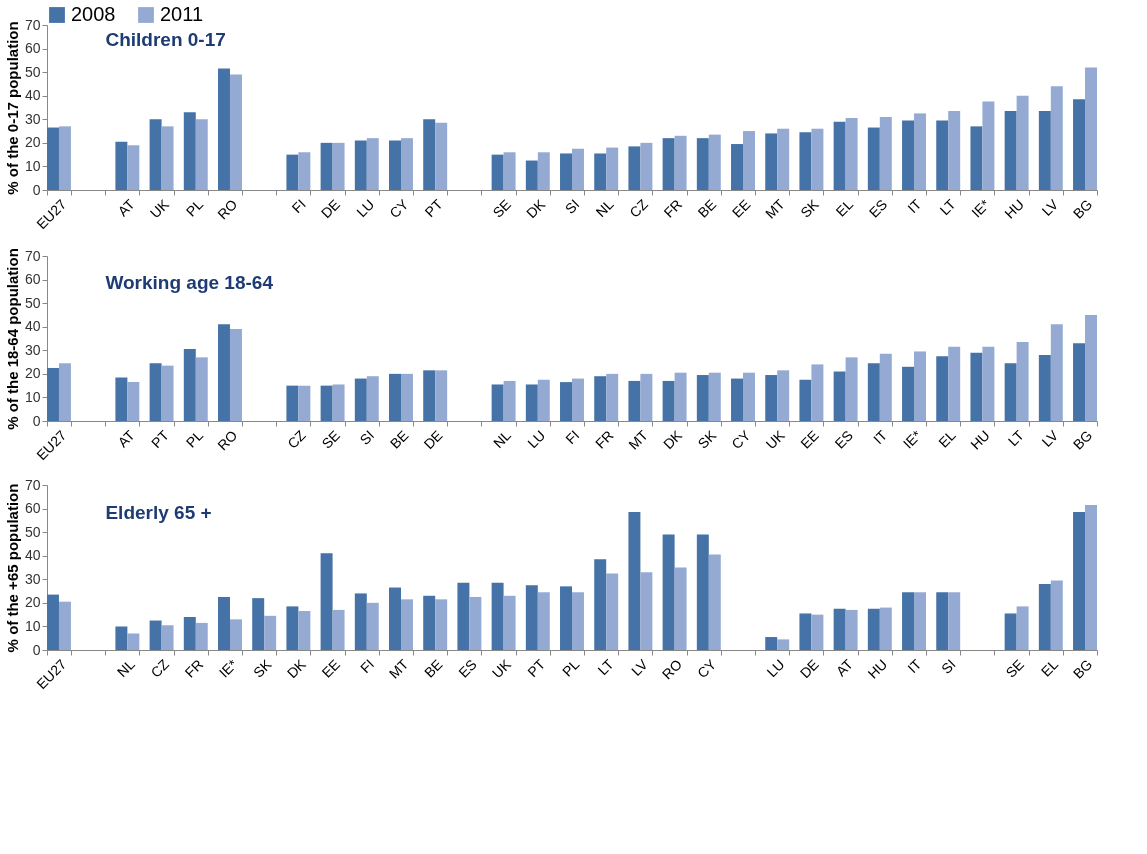  Describe the element at coordinates (501, 668) in the screenshot. I see `x-tick-label: UK` at that location.